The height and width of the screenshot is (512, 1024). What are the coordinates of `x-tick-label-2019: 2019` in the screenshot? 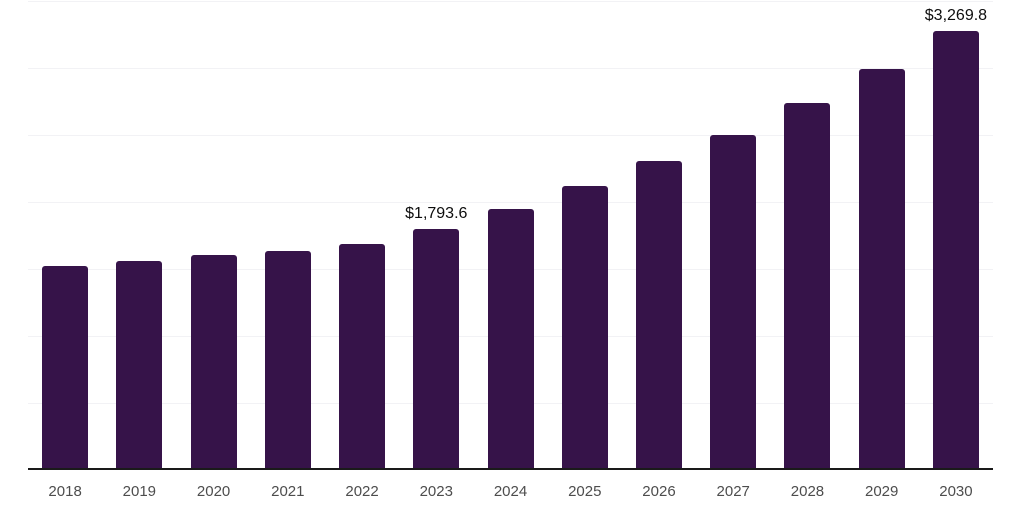 It's located at (139, 491).